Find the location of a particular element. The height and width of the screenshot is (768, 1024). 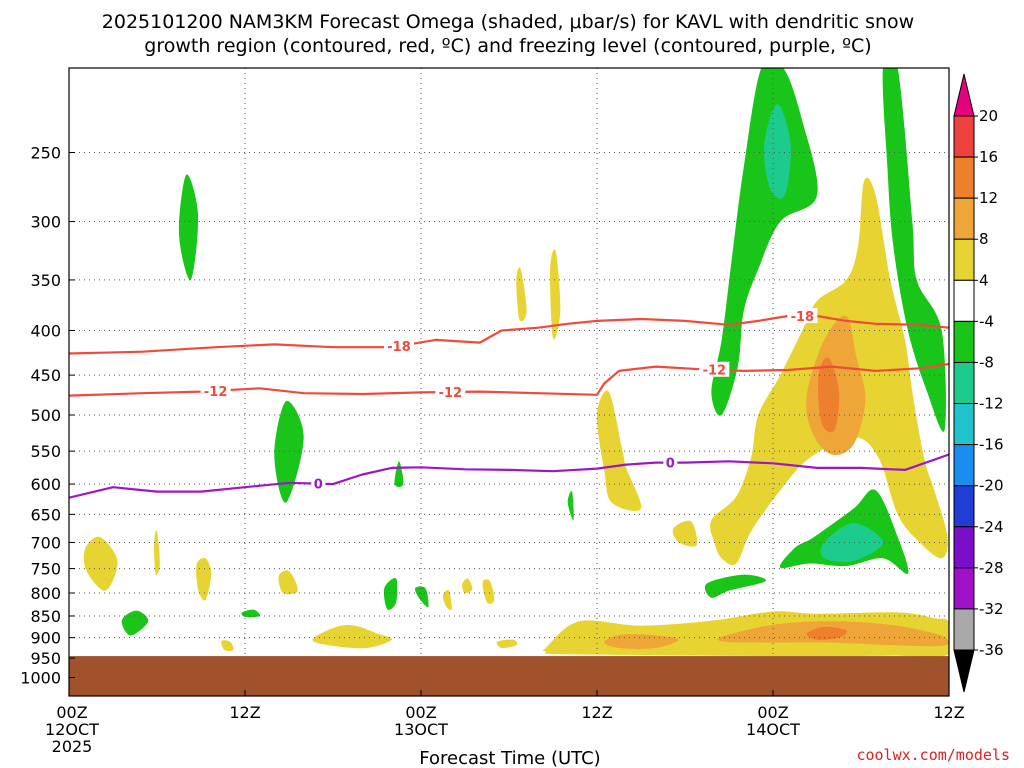

colorbar-label-10: -24 is located at coordinates (991, 527).